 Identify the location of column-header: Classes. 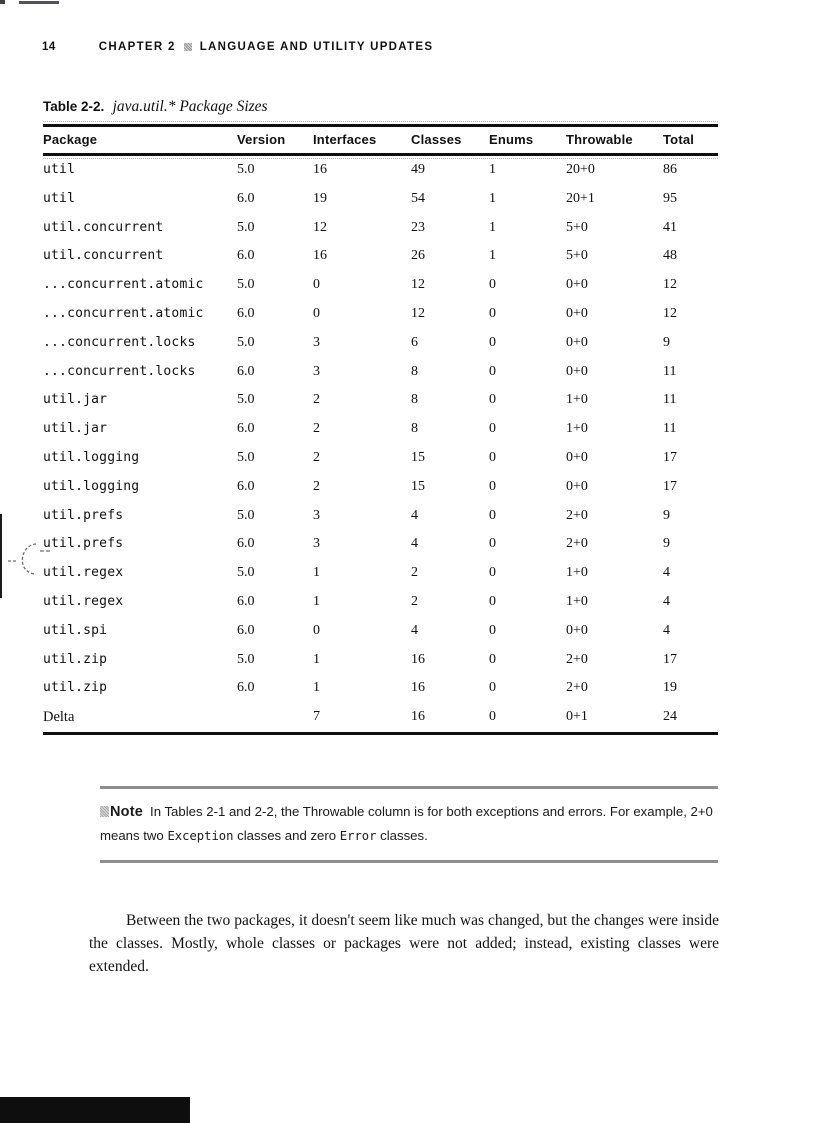
(436, 139).